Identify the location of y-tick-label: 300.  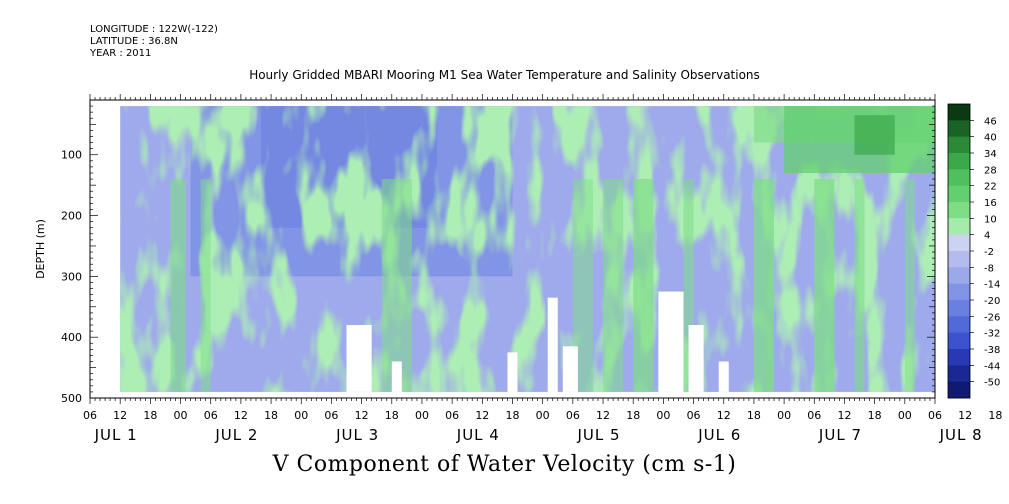
(71, 276).